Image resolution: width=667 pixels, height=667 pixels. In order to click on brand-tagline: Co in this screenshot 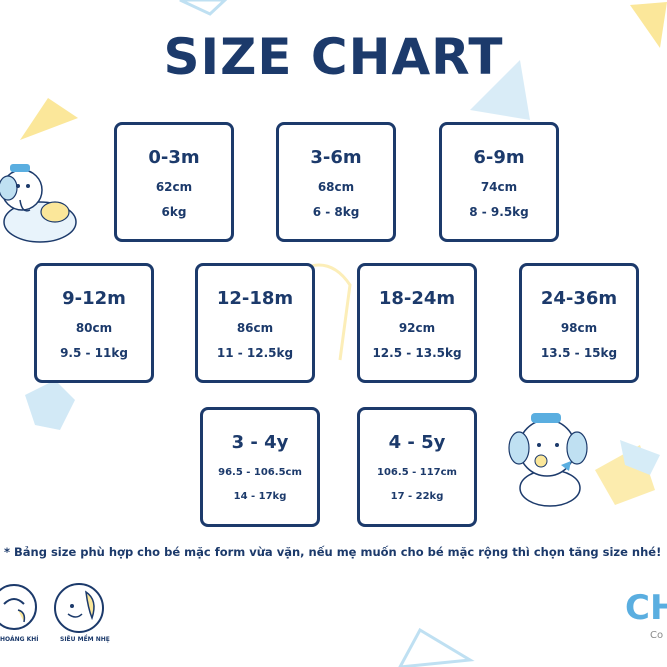, I will do `click(657, 635)`.